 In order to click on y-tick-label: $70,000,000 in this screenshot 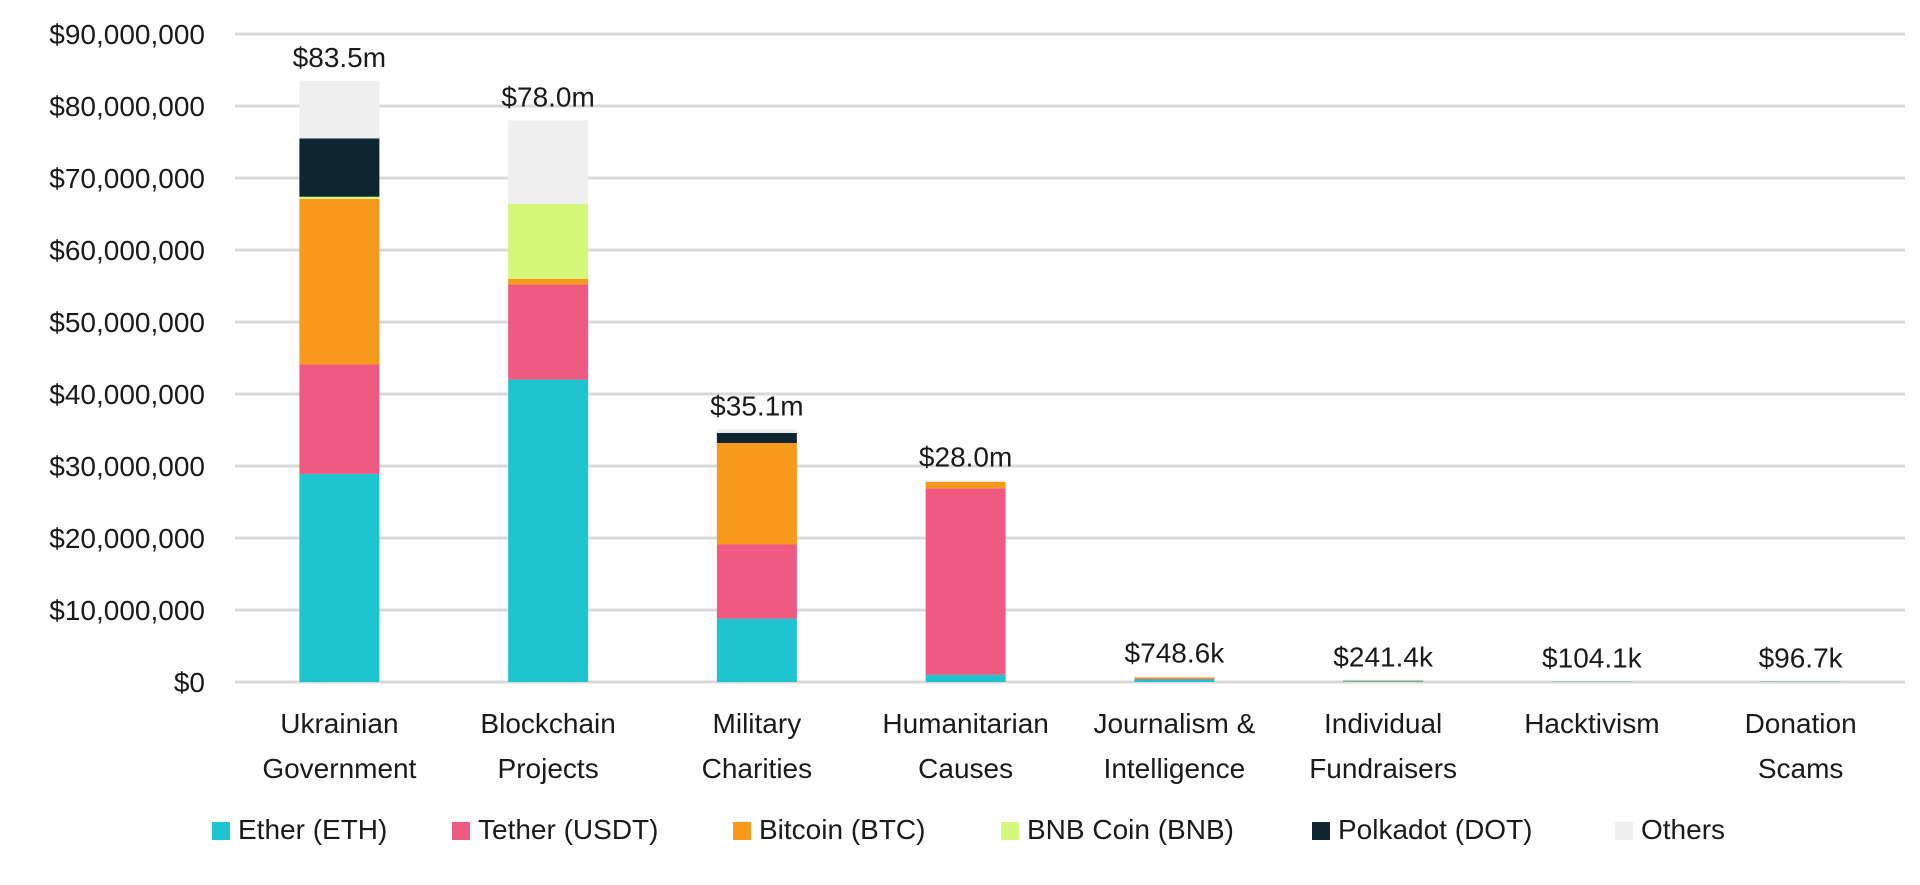, I will do `click(127, 178)`.